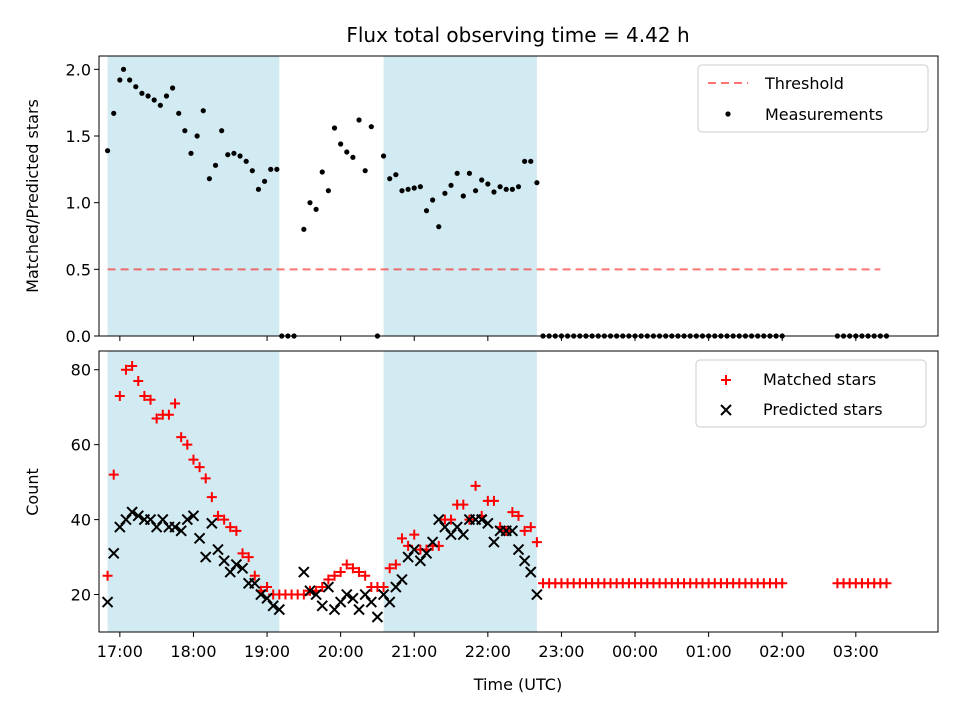 Image resolution: width=960 pixels, height=720 pixels. I want to click on top-legend: Threshold Measurements, so click(813, 98).